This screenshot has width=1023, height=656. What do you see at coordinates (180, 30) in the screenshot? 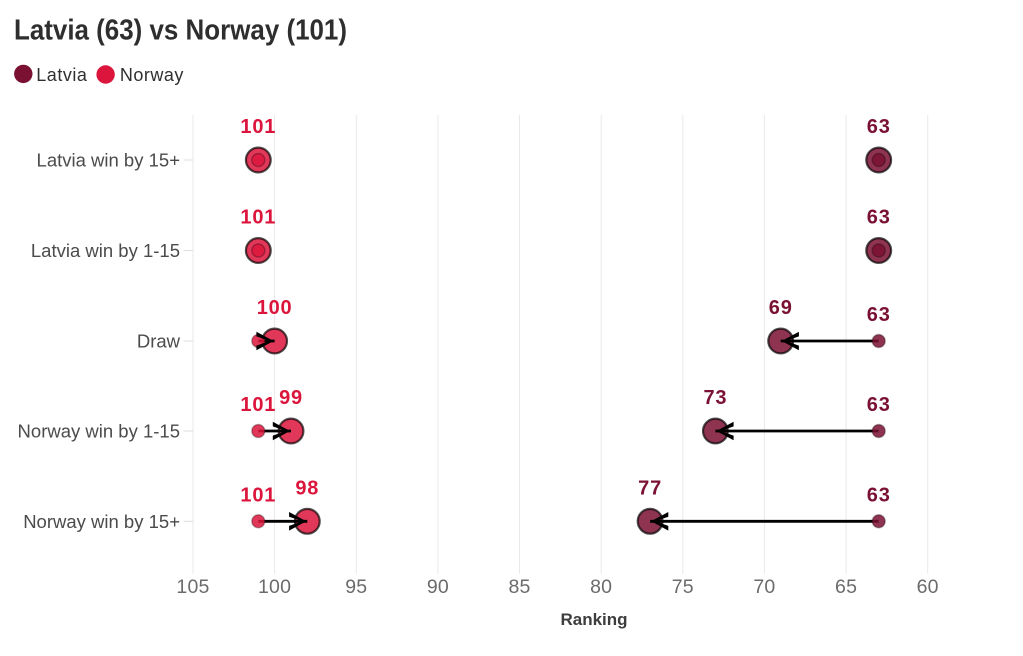
I see `svg-text: Latvia (63) vs Norway (101)` at bounding box center [180, 30].